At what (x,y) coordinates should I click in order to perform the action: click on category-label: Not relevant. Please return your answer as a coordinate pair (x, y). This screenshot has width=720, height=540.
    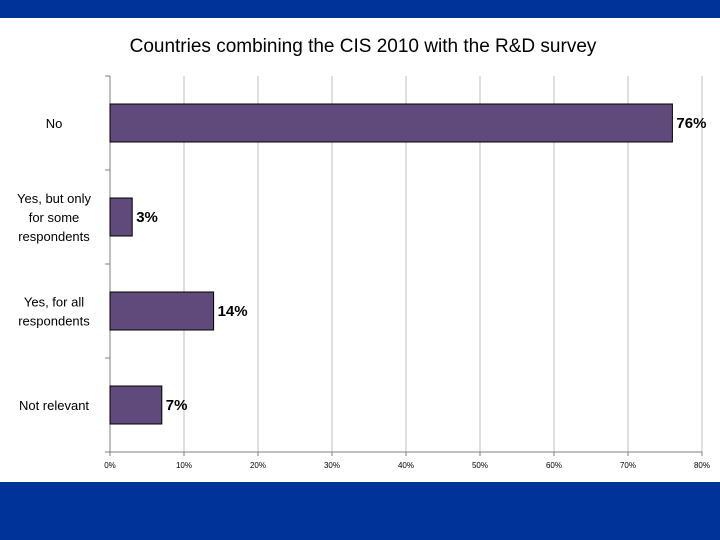
    Looking at the image, I should click on (54, 405).